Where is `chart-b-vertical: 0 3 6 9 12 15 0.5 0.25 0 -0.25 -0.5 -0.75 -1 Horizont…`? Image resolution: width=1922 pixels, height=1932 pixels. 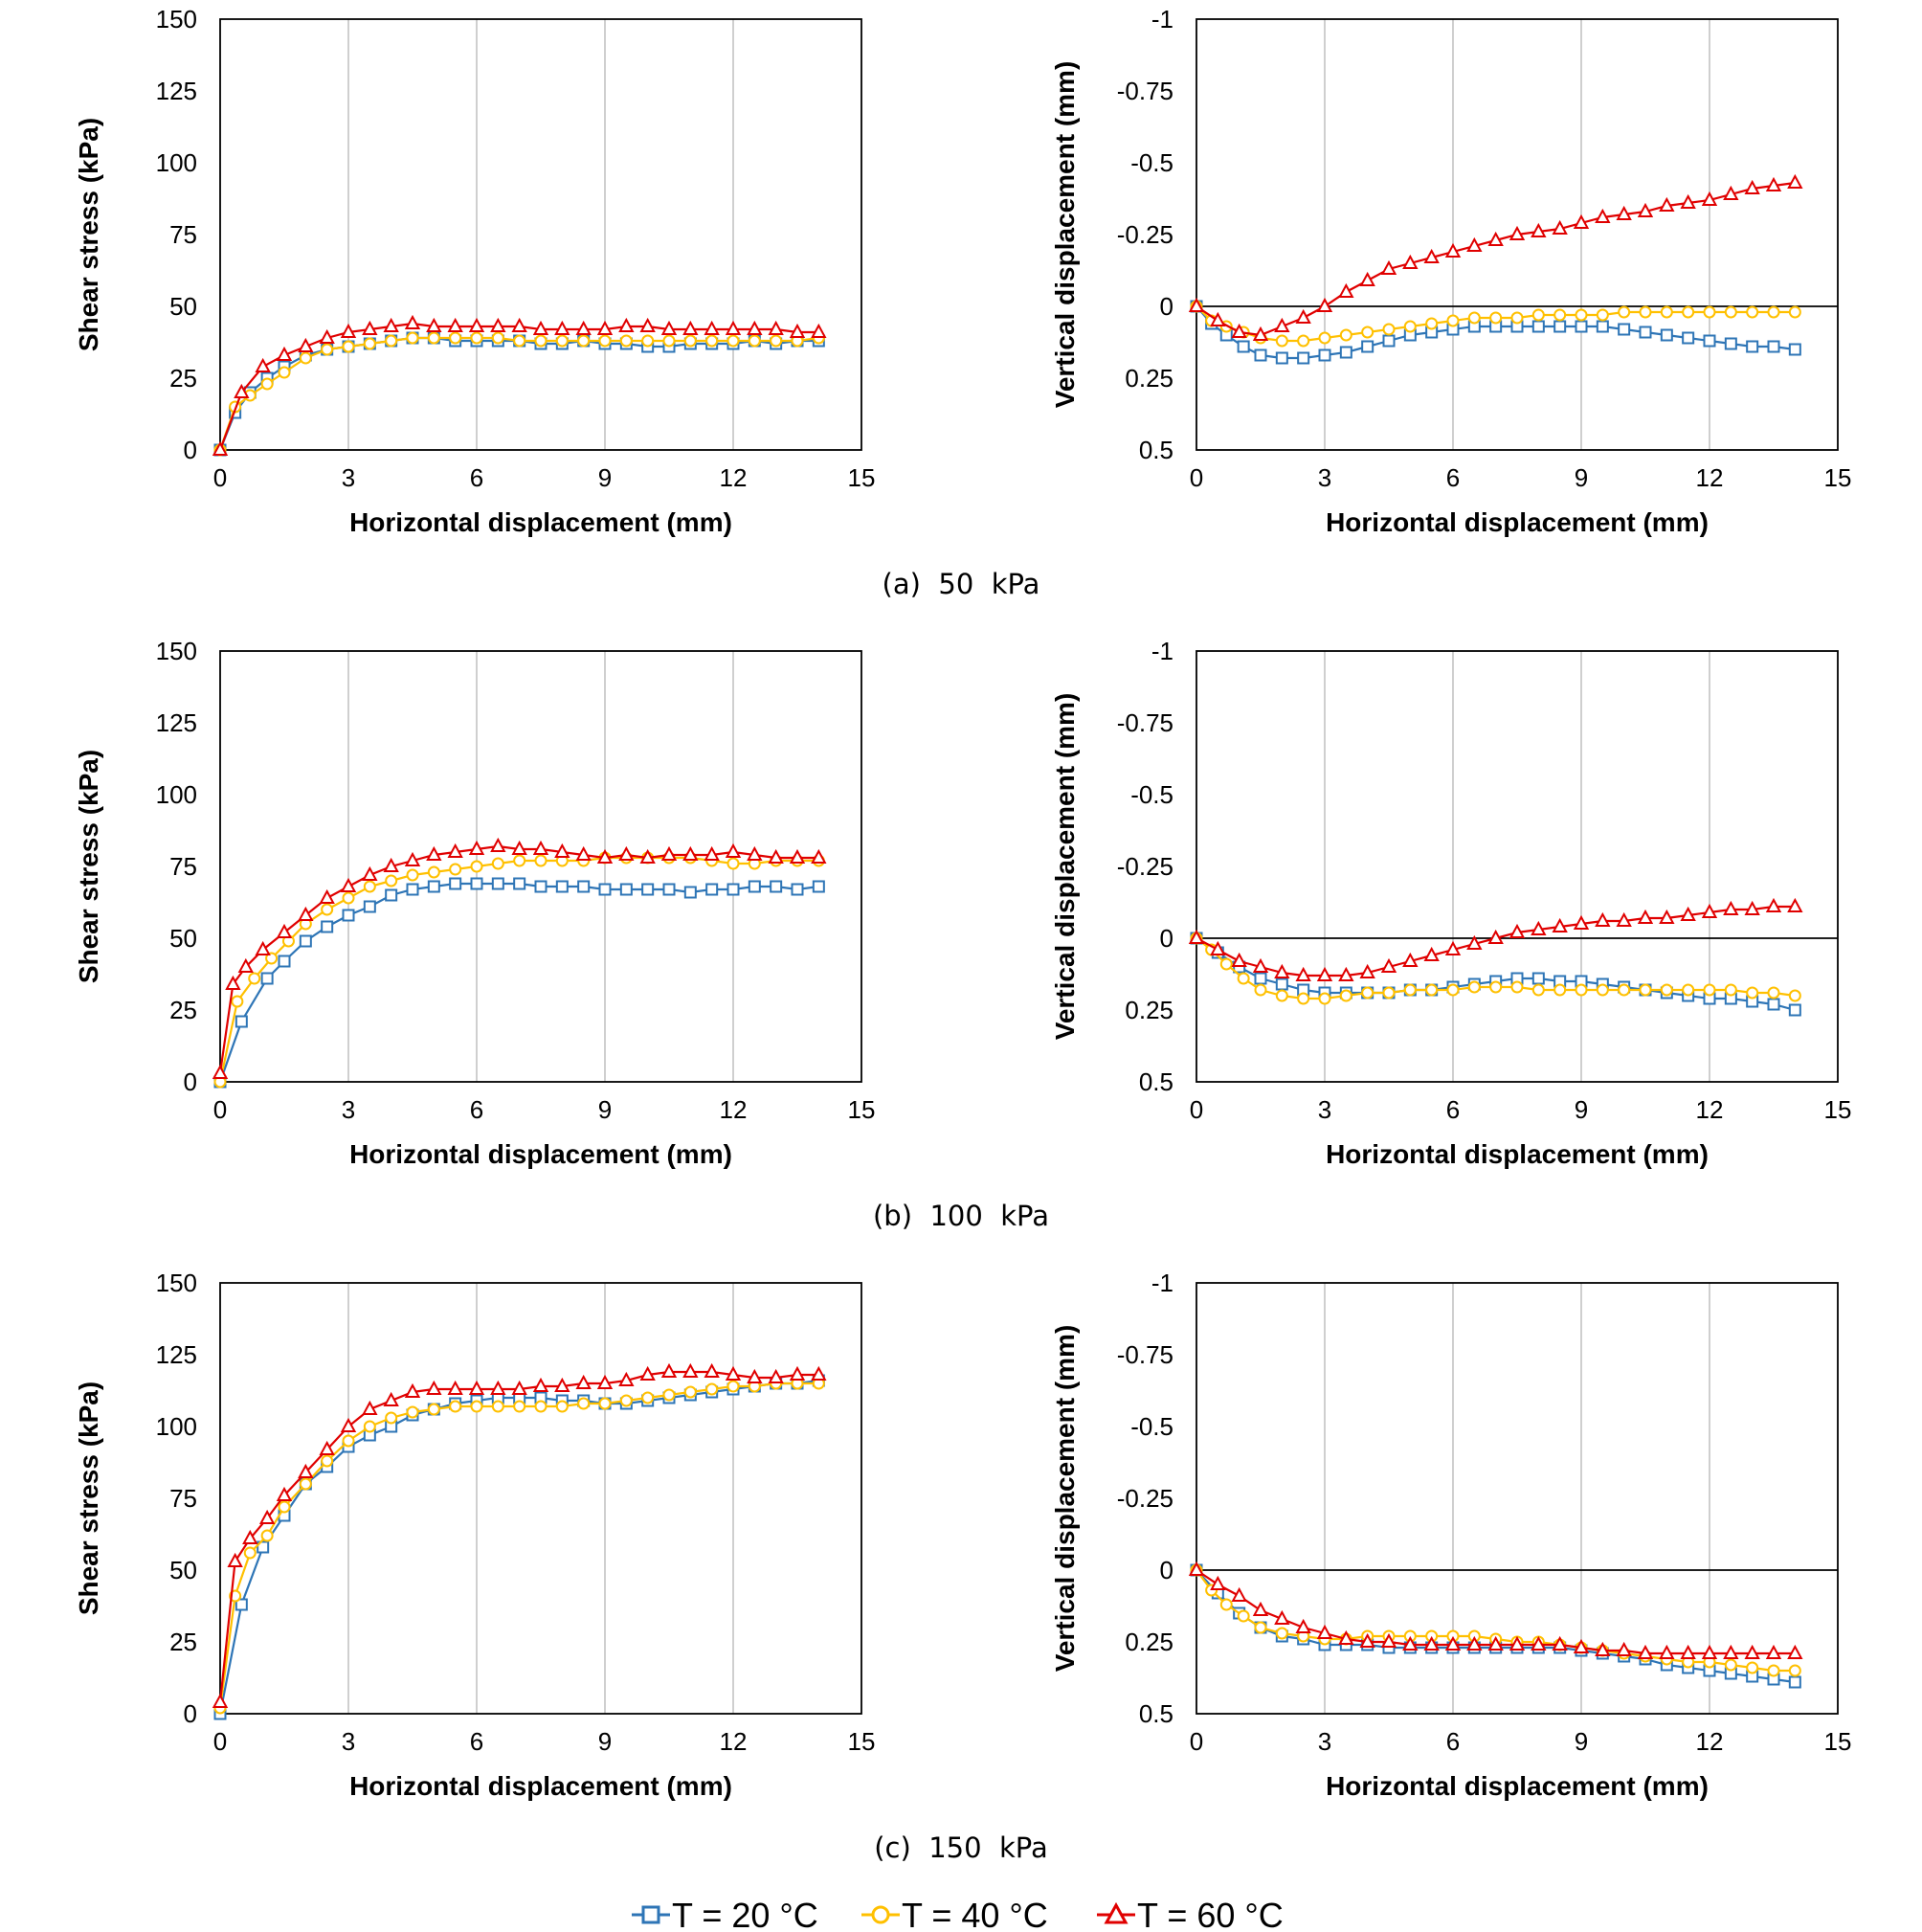
chart-b-vertical: 0 3 6 9 12 15 0.5 0.25 0 -0.25 -0.5 -0.75 -1 Horizont… is located at coordinates (1451, 903).